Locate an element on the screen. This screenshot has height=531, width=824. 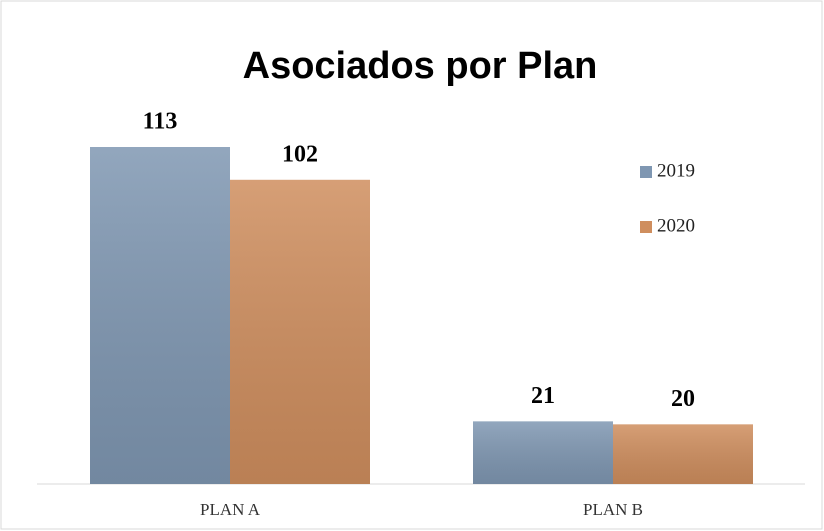
value-label: 20 is located at coordinates (683, 399).